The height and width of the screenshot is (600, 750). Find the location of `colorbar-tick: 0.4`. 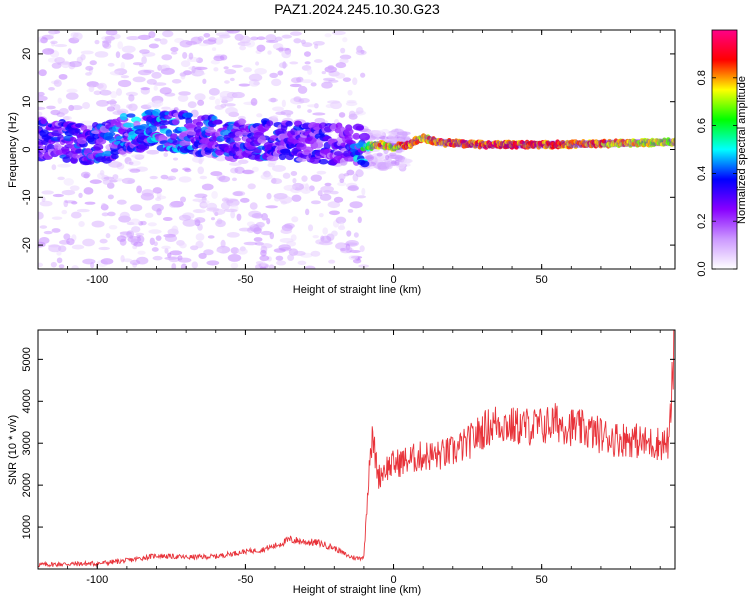

colorbar-tick: 0.4 is located at coordinates (716, 173).